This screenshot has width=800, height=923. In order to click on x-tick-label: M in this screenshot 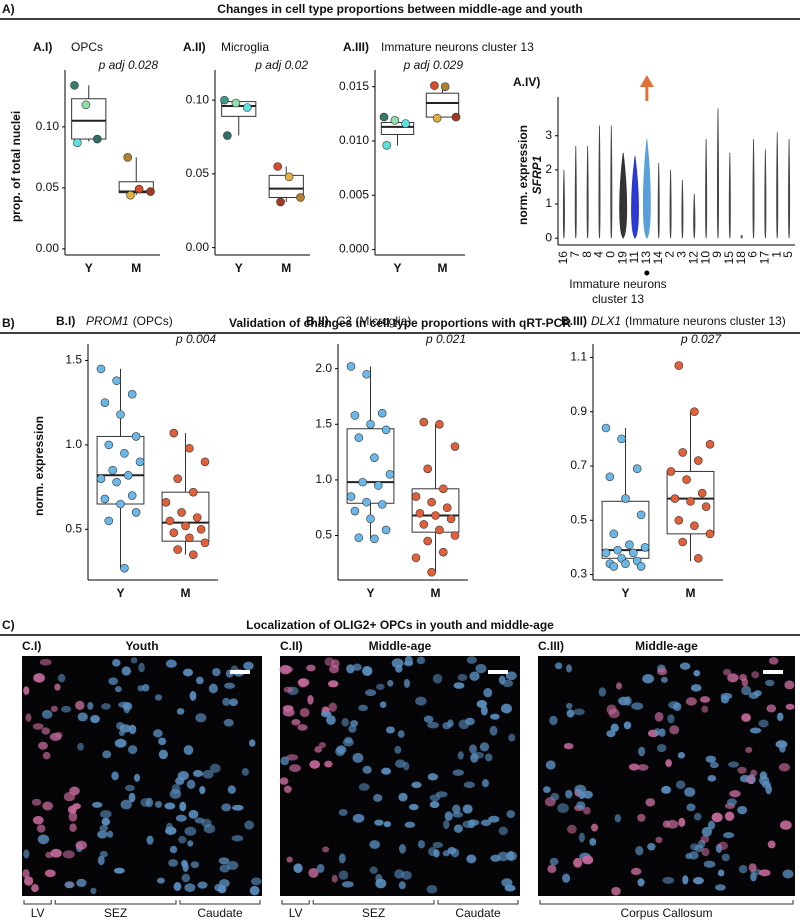, I will do `click(136, 268)`.